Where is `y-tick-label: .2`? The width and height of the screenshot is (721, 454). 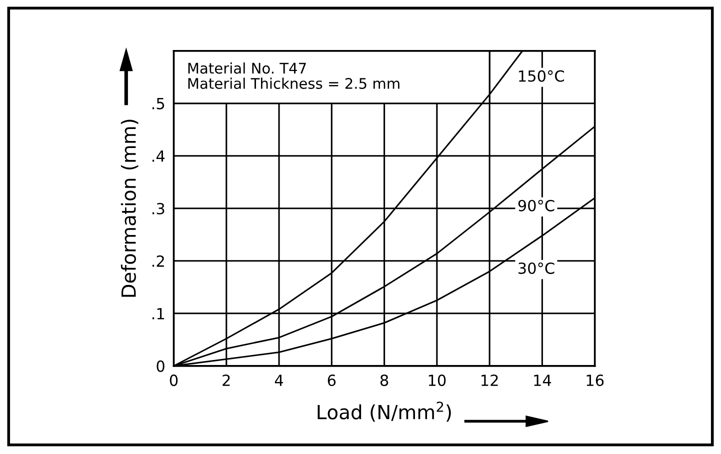 y-tick-label: .2 is located at coordinates (158, 261).